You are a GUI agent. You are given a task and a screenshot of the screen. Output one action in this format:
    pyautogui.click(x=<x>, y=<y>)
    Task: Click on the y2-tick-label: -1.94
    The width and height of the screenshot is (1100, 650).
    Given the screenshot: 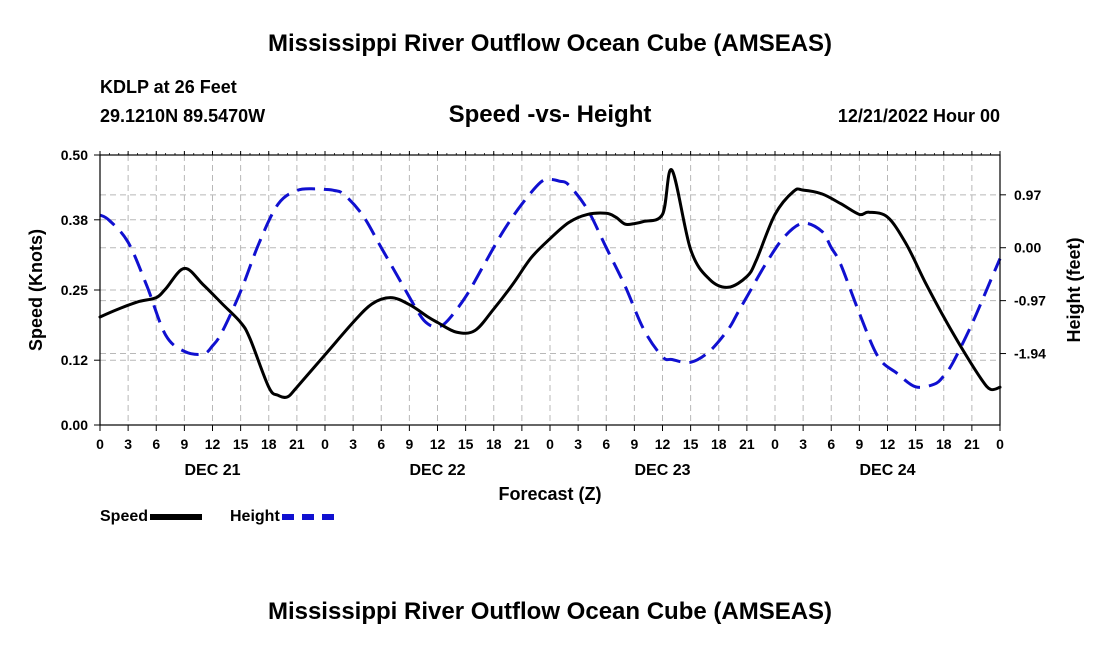 What is the action you would take?
    pyautogui.click(x=1030, y=354)
    